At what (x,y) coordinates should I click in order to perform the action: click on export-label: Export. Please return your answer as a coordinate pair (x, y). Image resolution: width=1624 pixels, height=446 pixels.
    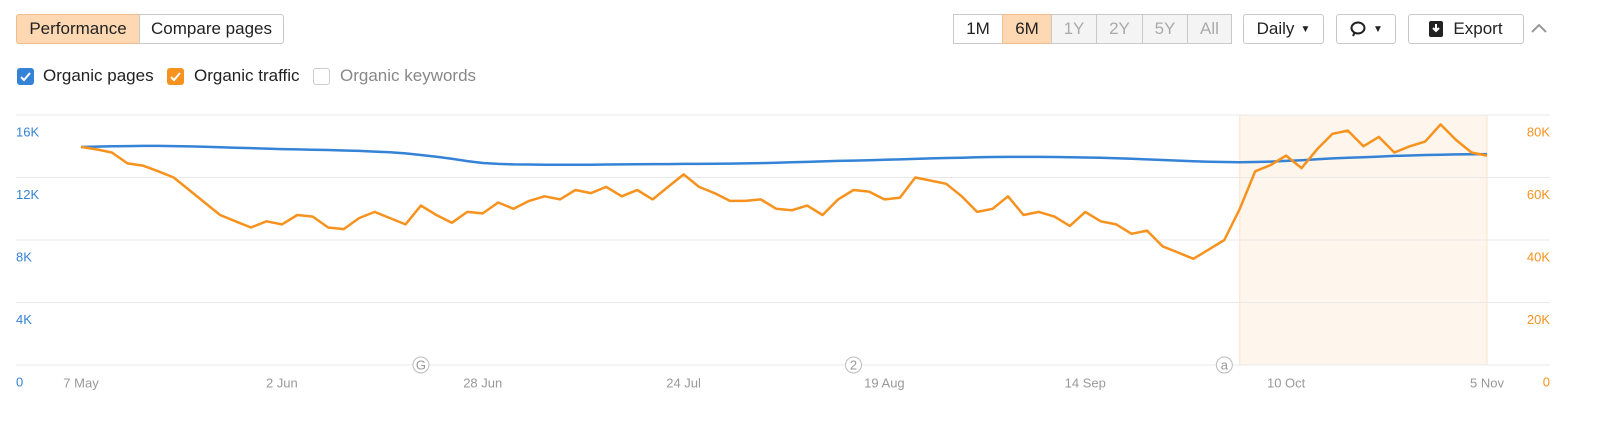
    Looking at the image, I should click on (1478, 28).